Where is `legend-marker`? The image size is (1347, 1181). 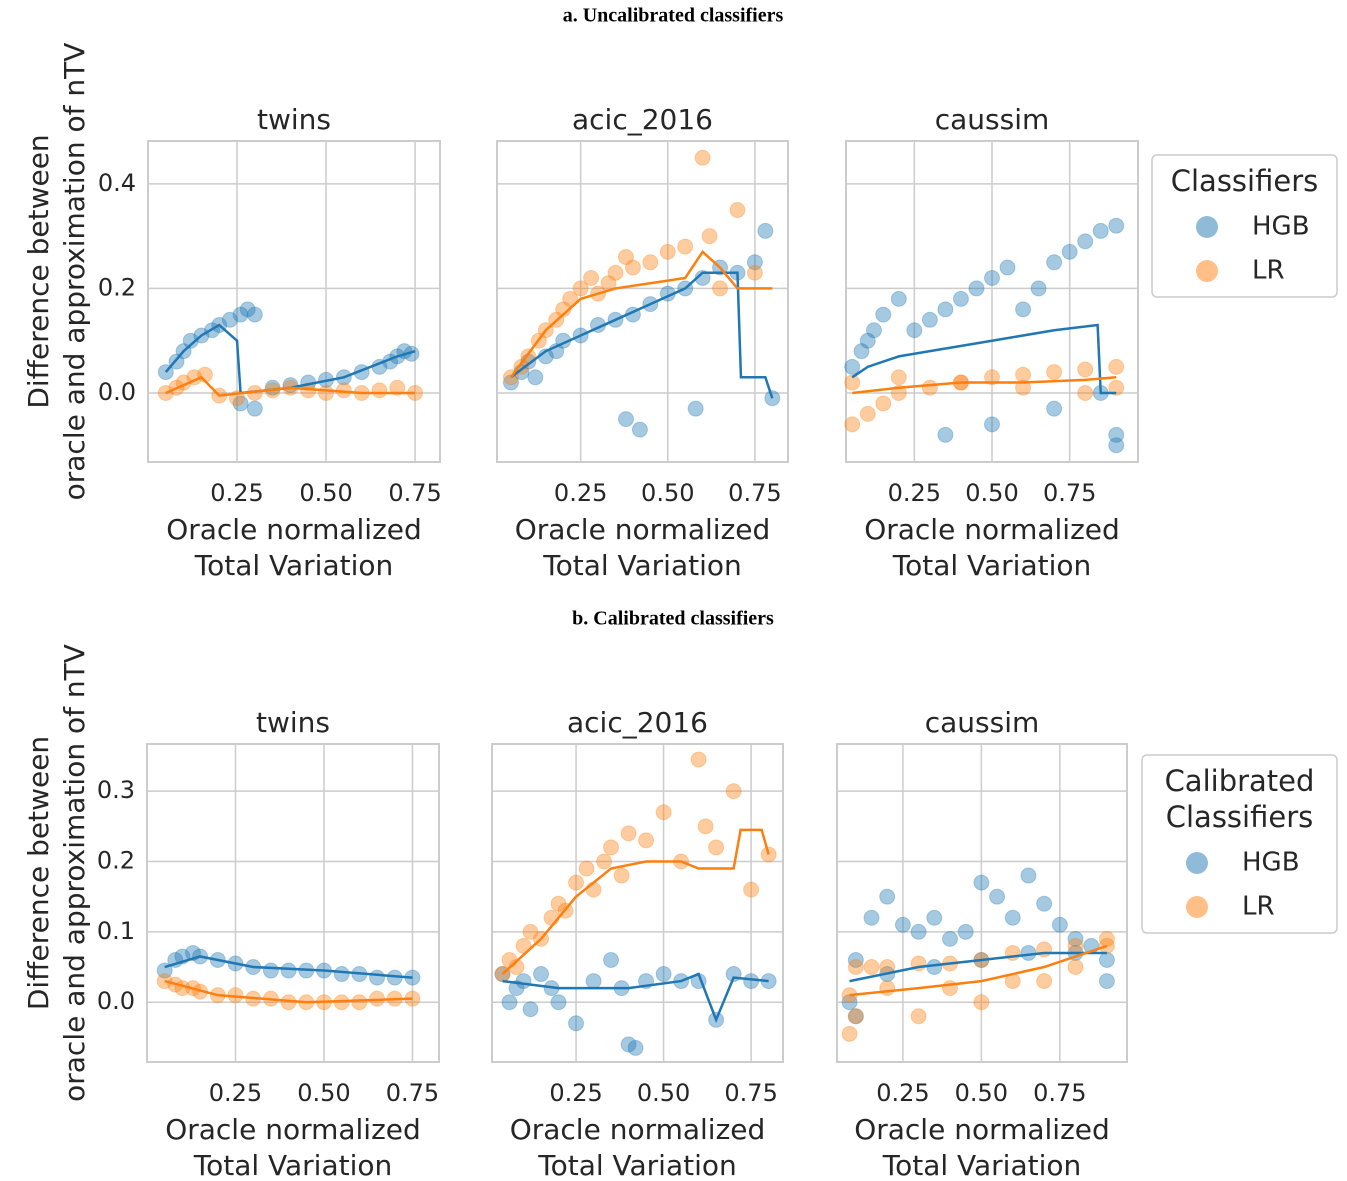
legend-marker is located at coordinates (1197, 907).